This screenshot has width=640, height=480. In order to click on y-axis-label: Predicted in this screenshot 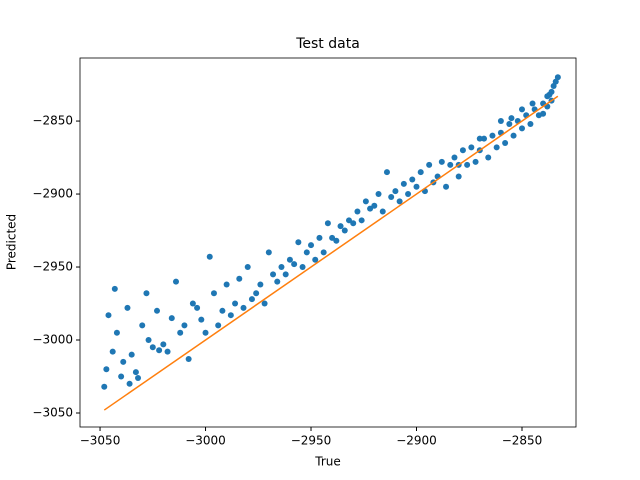, I will do `click(12, 242)`.